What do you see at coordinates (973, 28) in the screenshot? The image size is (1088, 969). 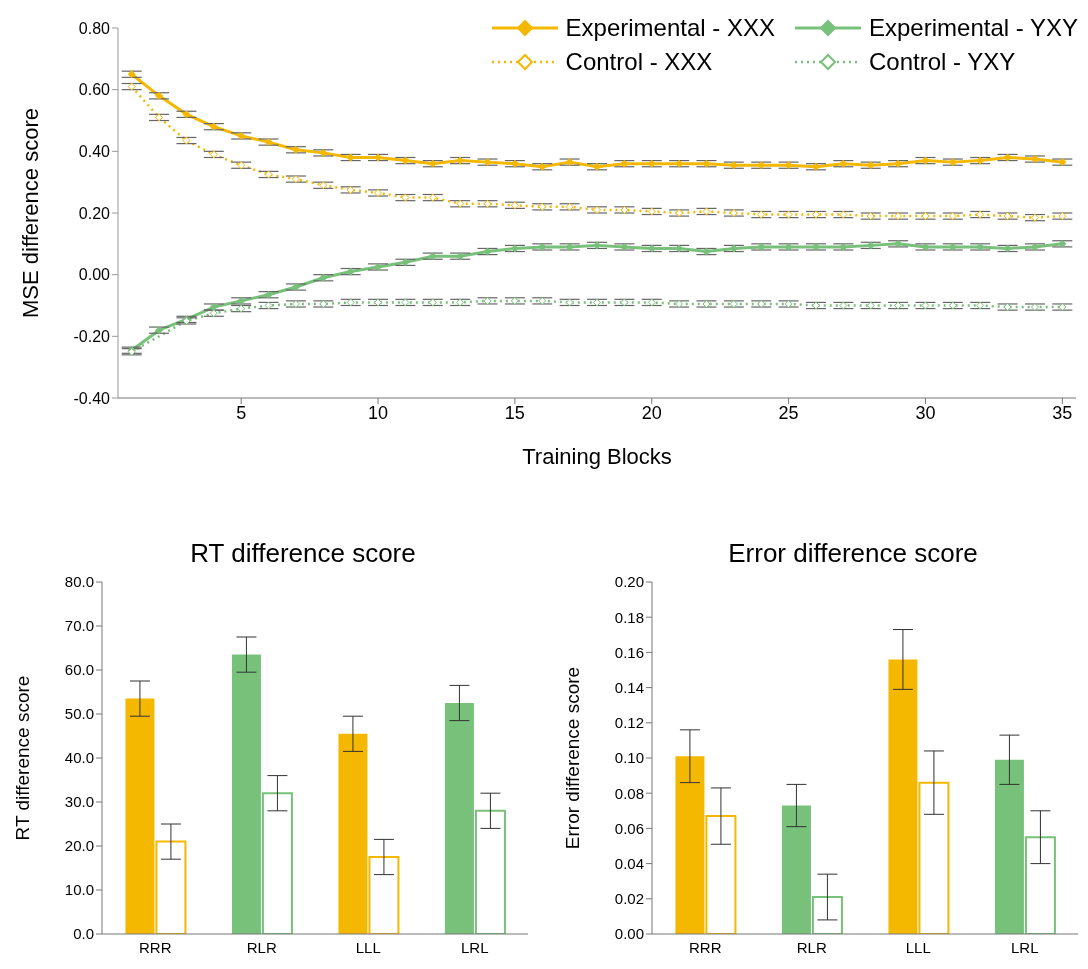 I see `legend-label: Experimental - YXY` at bounding box center [973, 28].